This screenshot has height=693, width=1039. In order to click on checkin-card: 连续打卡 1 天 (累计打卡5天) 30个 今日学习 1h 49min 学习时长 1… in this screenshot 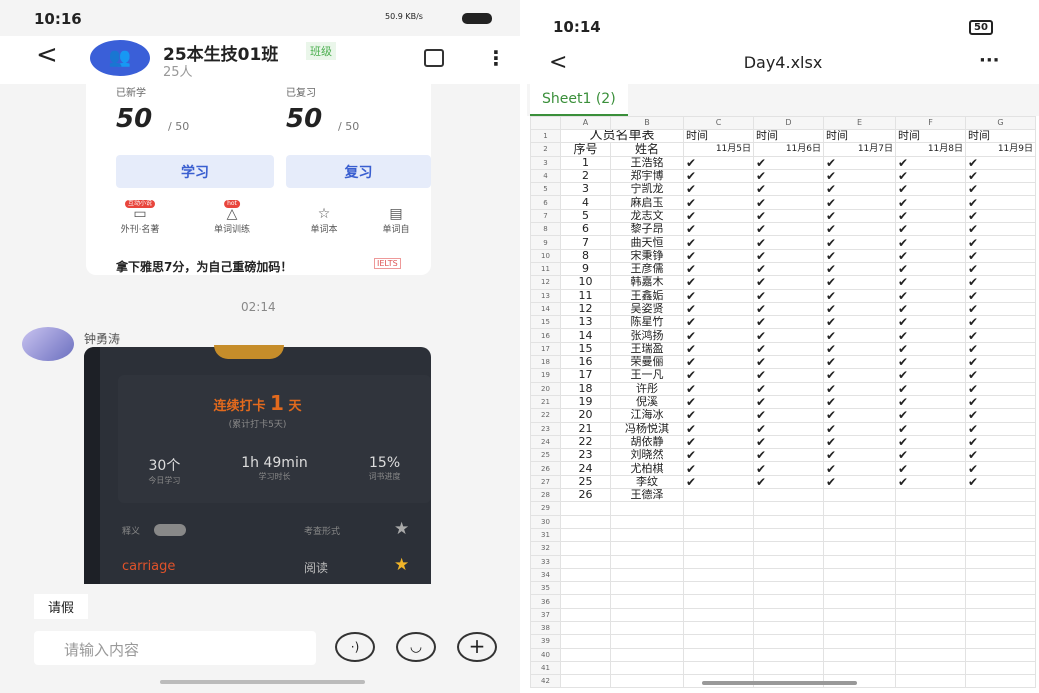, I will do `click(257, 464)`.